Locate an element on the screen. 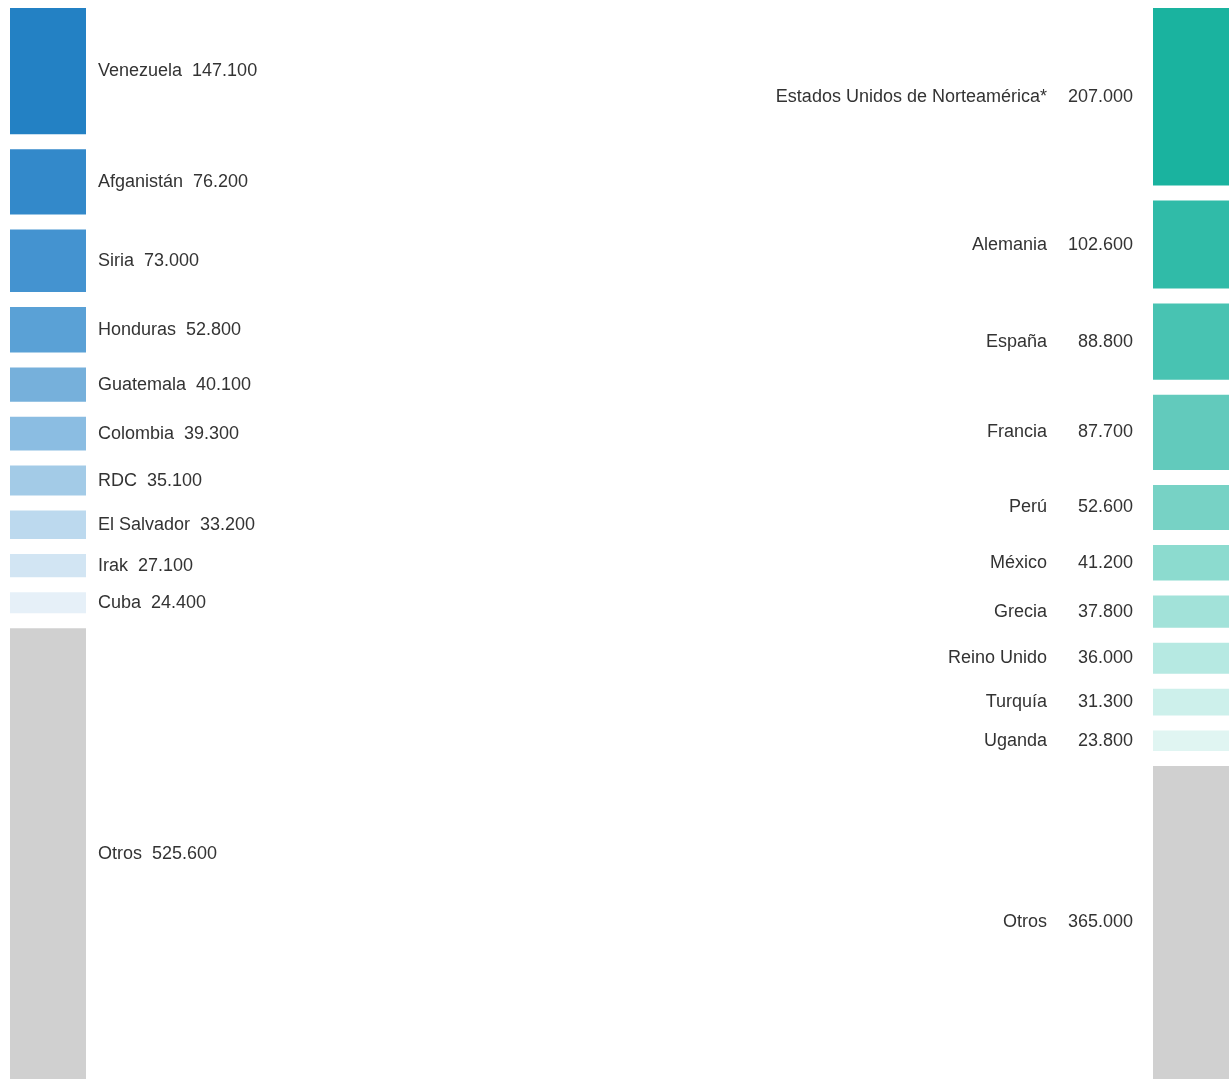 The width and height of the screenshot is (1230, 1079). category-label: Colombia is located at coordinates (137, 432).